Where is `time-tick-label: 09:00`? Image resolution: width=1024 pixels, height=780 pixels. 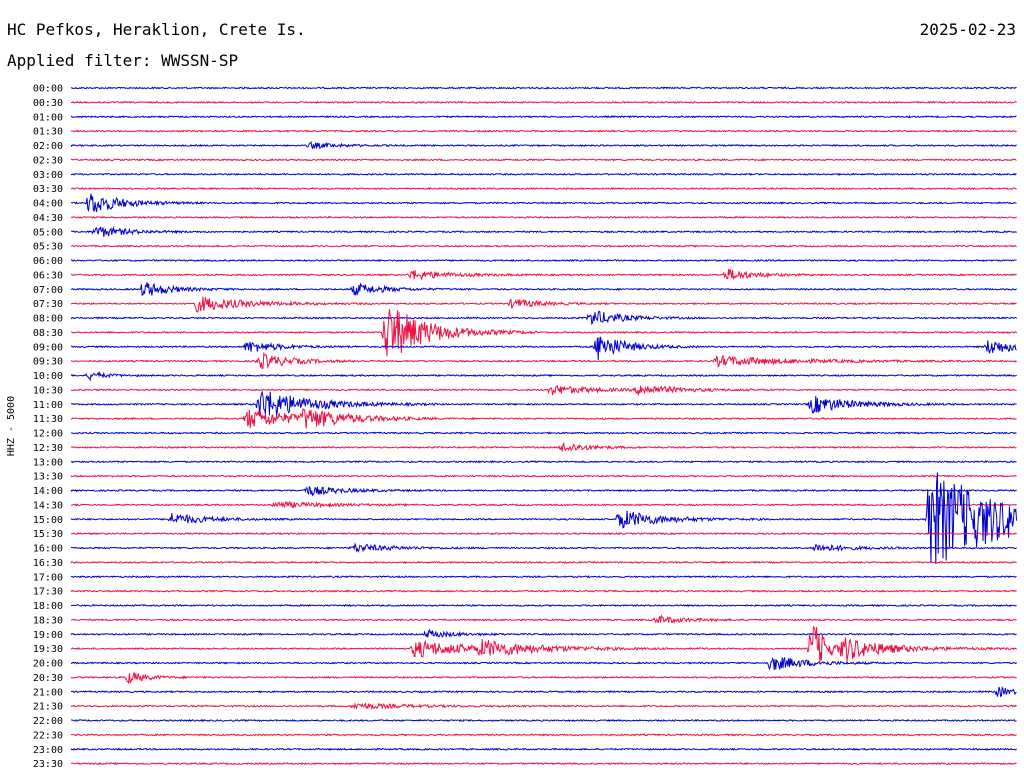
time-tick-label: 09:00 is located at coordinates (48, 347).